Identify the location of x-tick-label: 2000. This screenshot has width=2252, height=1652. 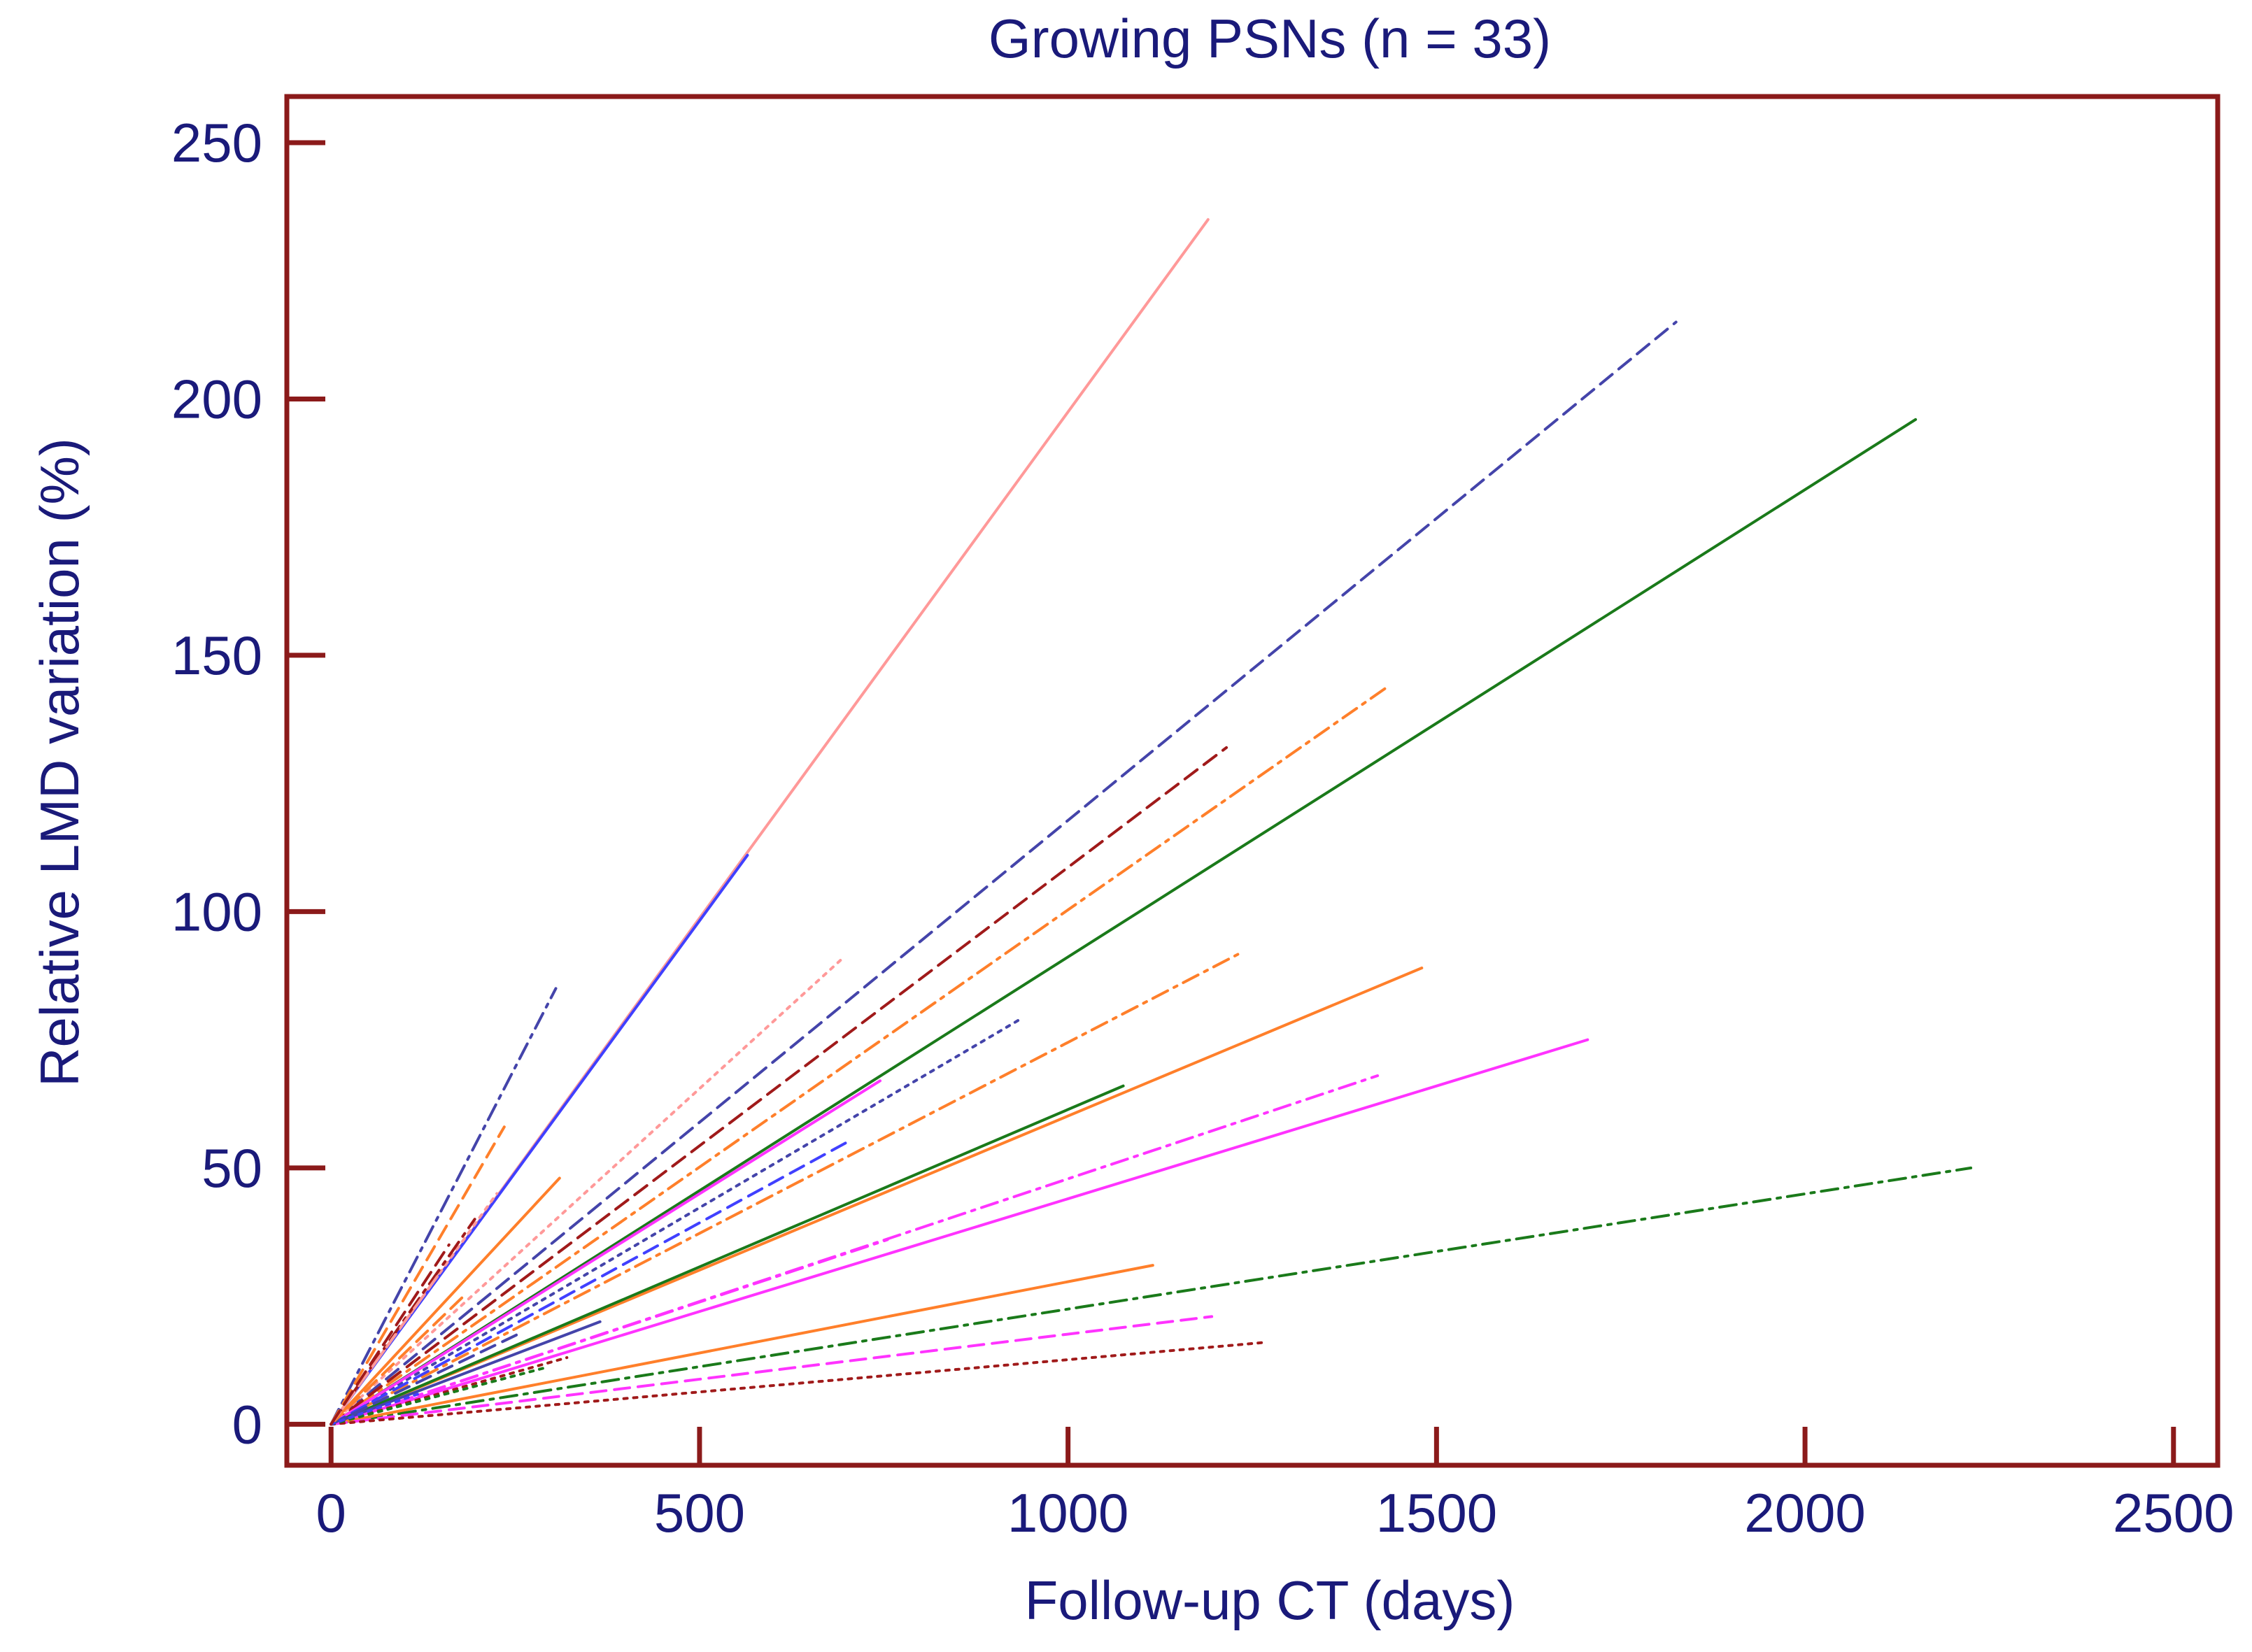
(1805, 1513).